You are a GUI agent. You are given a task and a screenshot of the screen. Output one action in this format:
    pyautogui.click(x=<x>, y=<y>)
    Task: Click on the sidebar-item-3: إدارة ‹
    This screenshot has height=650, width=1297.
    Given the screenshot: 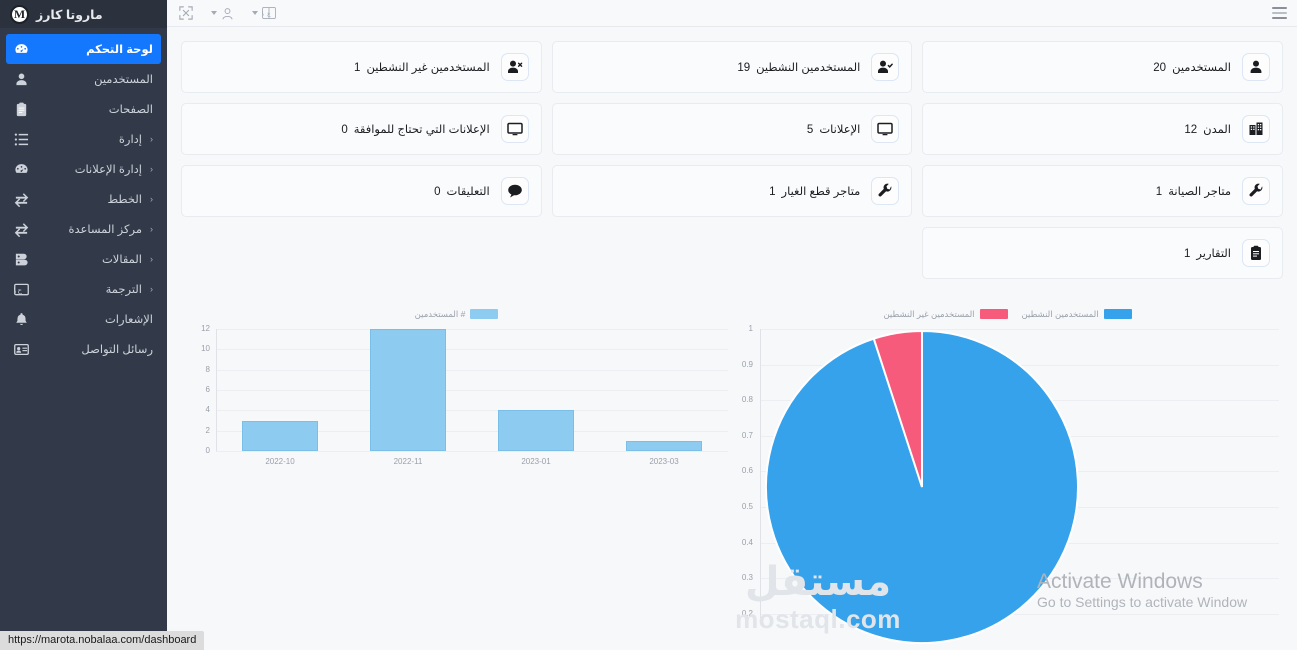 What is the action you would take?
    pyautogui.click(x=83, y=139)
    